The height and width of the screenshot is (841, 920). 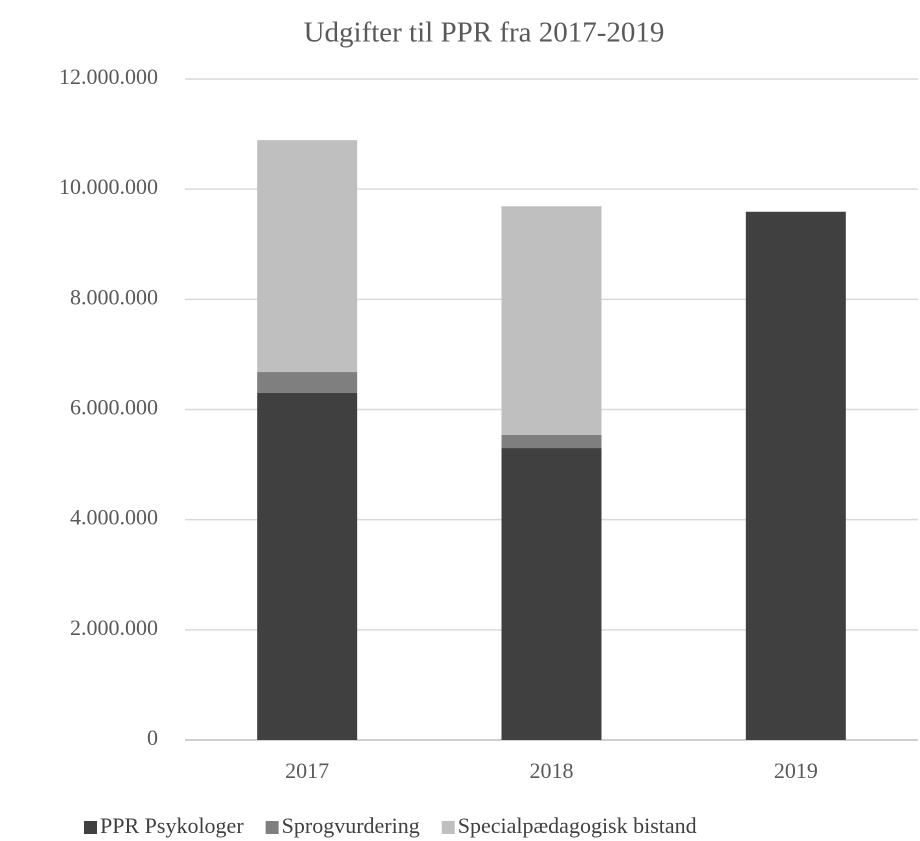 What do you see at coordinates (108, 76) in the screenshot?
I see `y-tick-label: 12.000.000` at bounding box center [108, 76].